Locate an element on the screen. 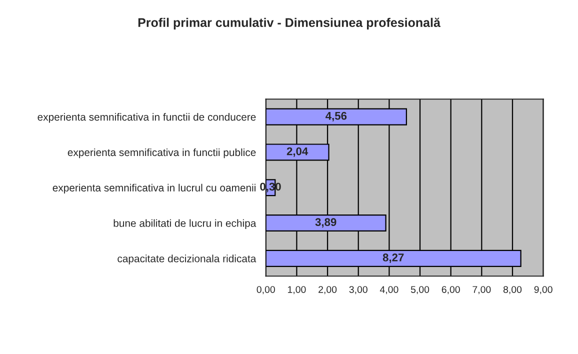 Image resolution: width=578 pixels, height=354 pixels. x-tick-label: 5,00 is located at coordinates (420, 290).